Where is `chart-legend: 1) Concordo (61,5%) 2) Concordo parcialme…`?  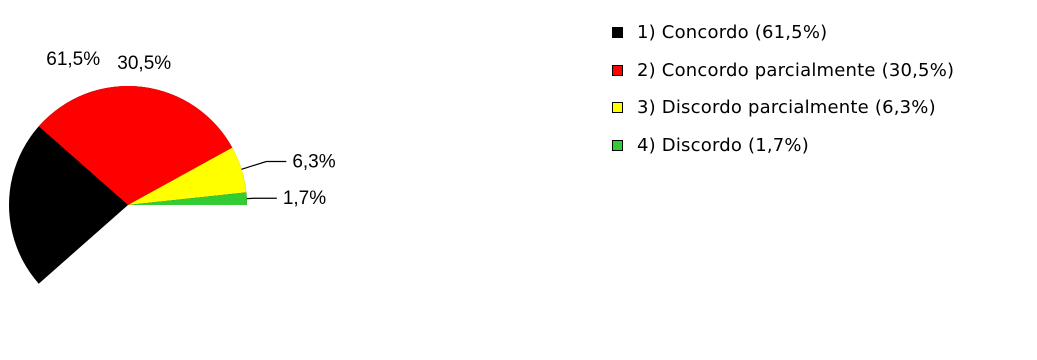 chart-legend: 1) Concordo (61,5%) 2) Concordo parcialme… is located at coordinates (783, 89).